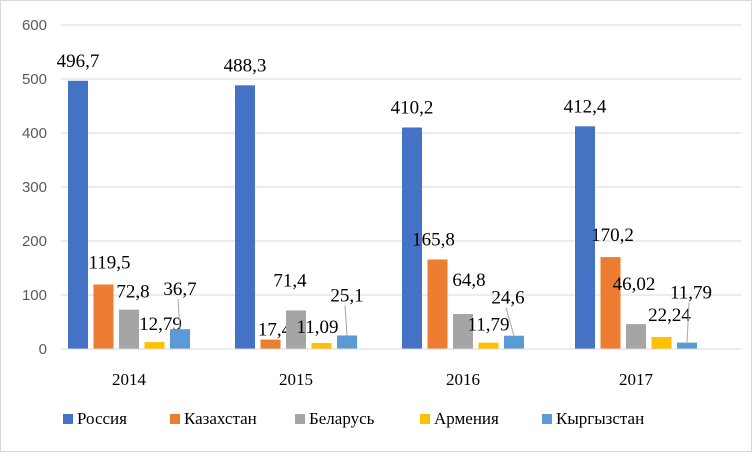 This screenshot has width=752, height=452. What do you see at coordinates (245, 65) in the screenshot?
I see `data-label: 488,3` at bounding box center [245, 65].